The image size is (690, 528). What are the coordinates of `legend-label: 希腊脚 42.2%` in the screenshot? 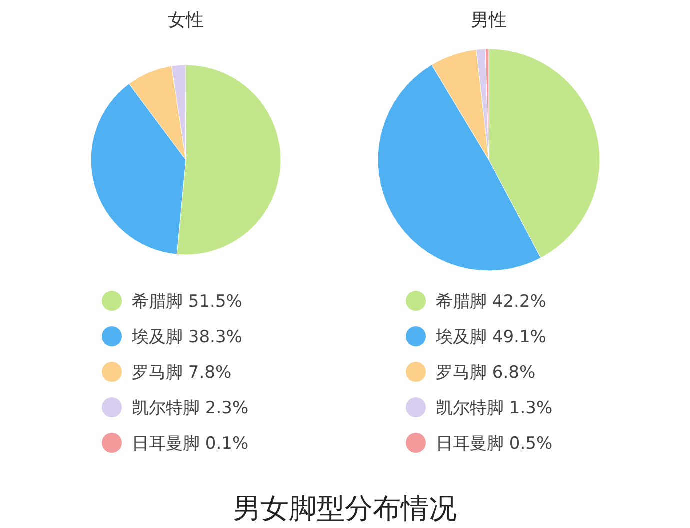 It's located at (491, 302).